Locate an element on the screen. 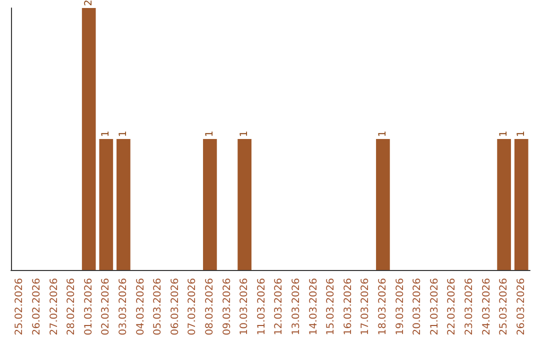 The image size is (540, 340). x-tick-label: 25.03.2026 is located at coordinates (504, 307).